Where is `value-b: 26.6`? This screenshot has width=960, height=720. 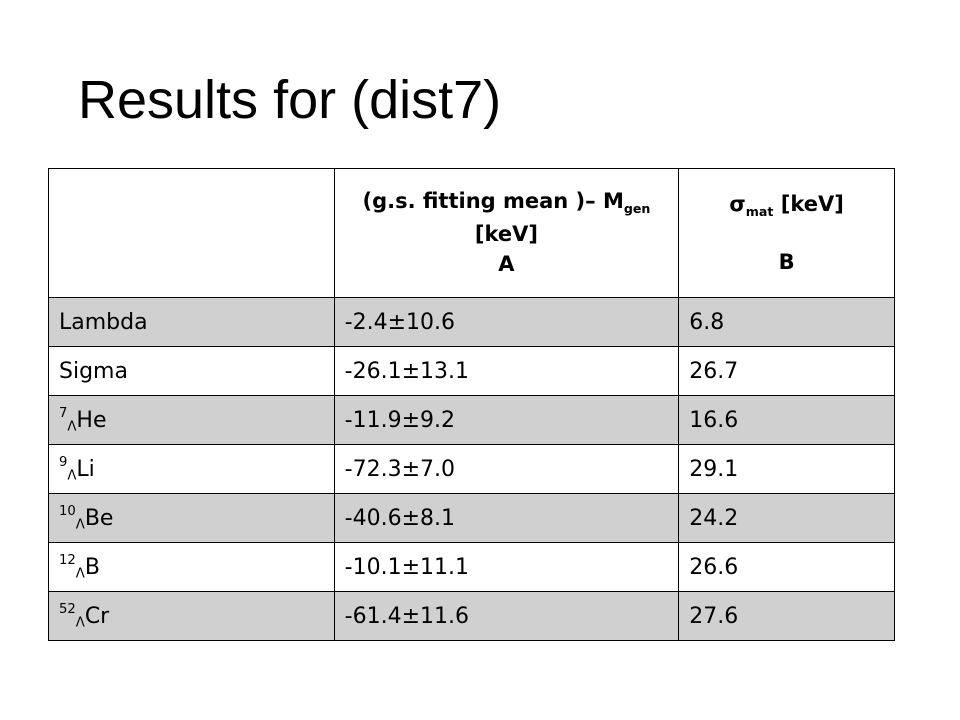 value-b: 26.6 is located at coordinates (786, 567).